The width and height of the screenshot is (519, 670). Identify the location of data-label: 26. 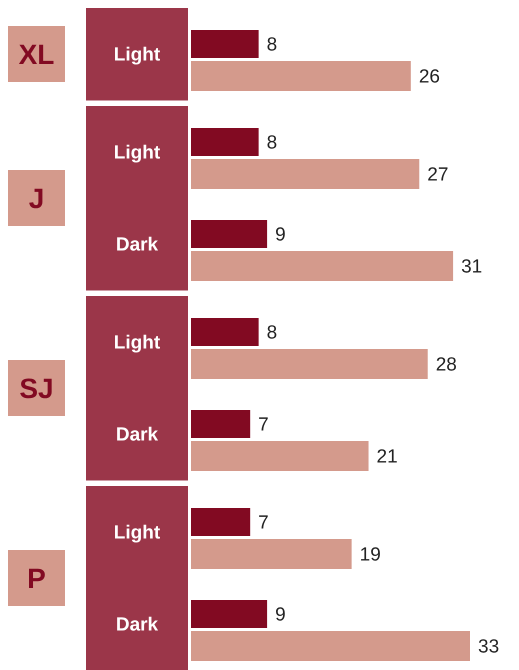
(429, 77).